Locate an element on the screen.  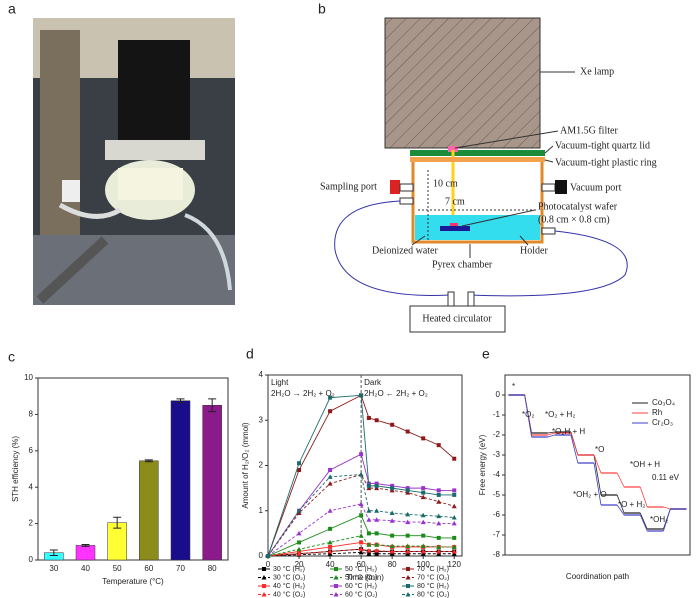
legend-label: 50 °C (O₂) is located at coordinates (361, 577).